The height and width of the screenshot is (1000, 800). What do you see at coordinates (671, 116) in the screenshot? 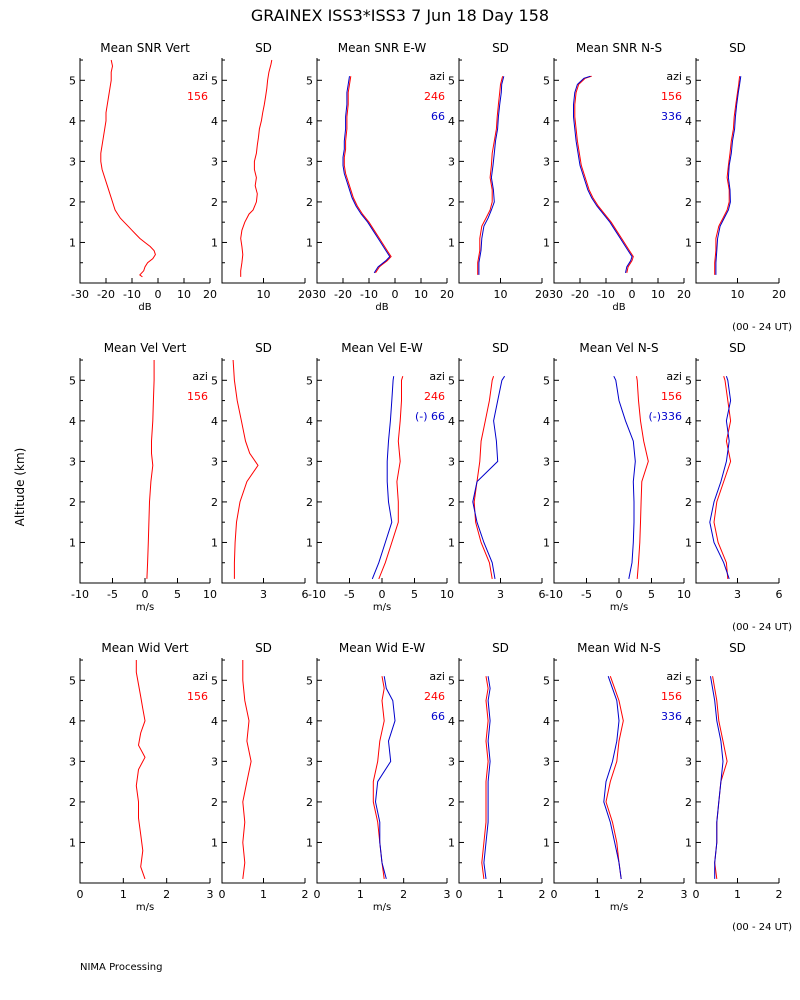
I see `legend-entry: 336` at bounding box center [671, 116].